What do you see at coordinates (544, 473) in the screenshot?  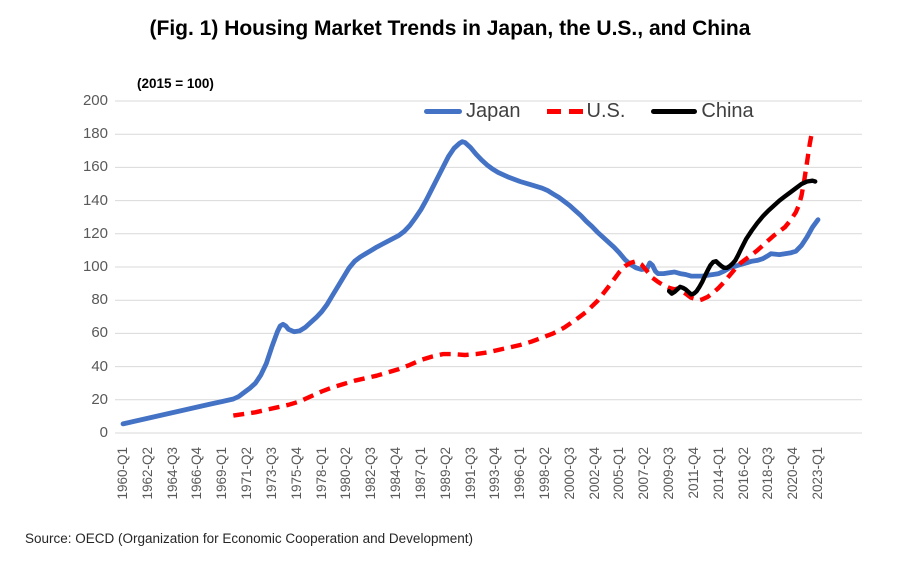 I see `x-axis-tick-label: 1998-Q2` at bounding box center [544, 473].